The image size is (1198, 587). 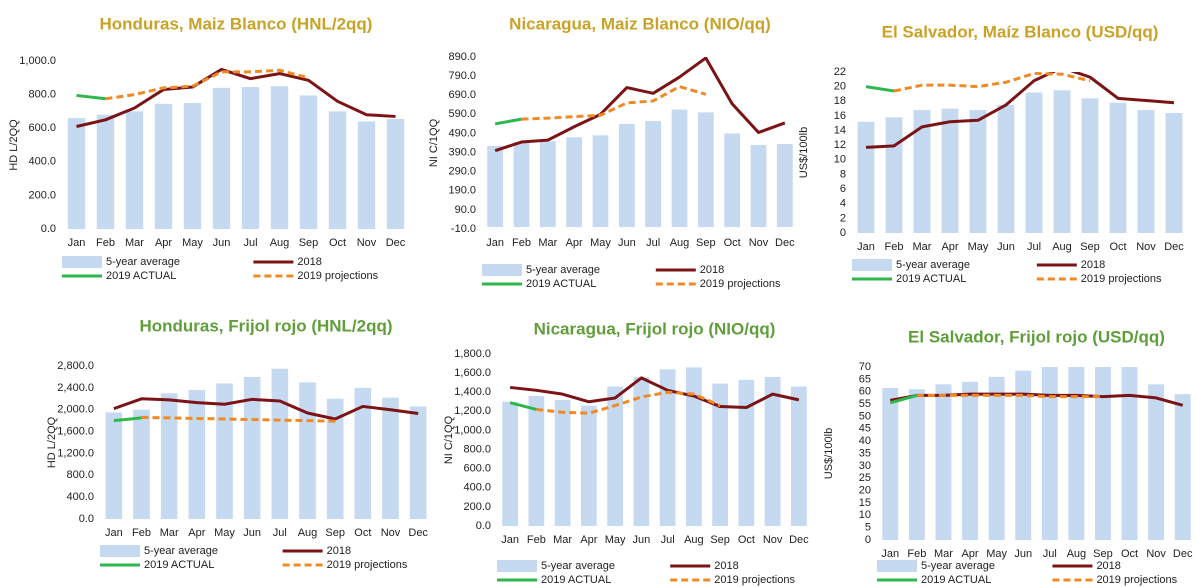 What do you see at coordinates (840, 116) in the screenshot?
I see `y-tick-label: 16` at bounding box center [840, 116].